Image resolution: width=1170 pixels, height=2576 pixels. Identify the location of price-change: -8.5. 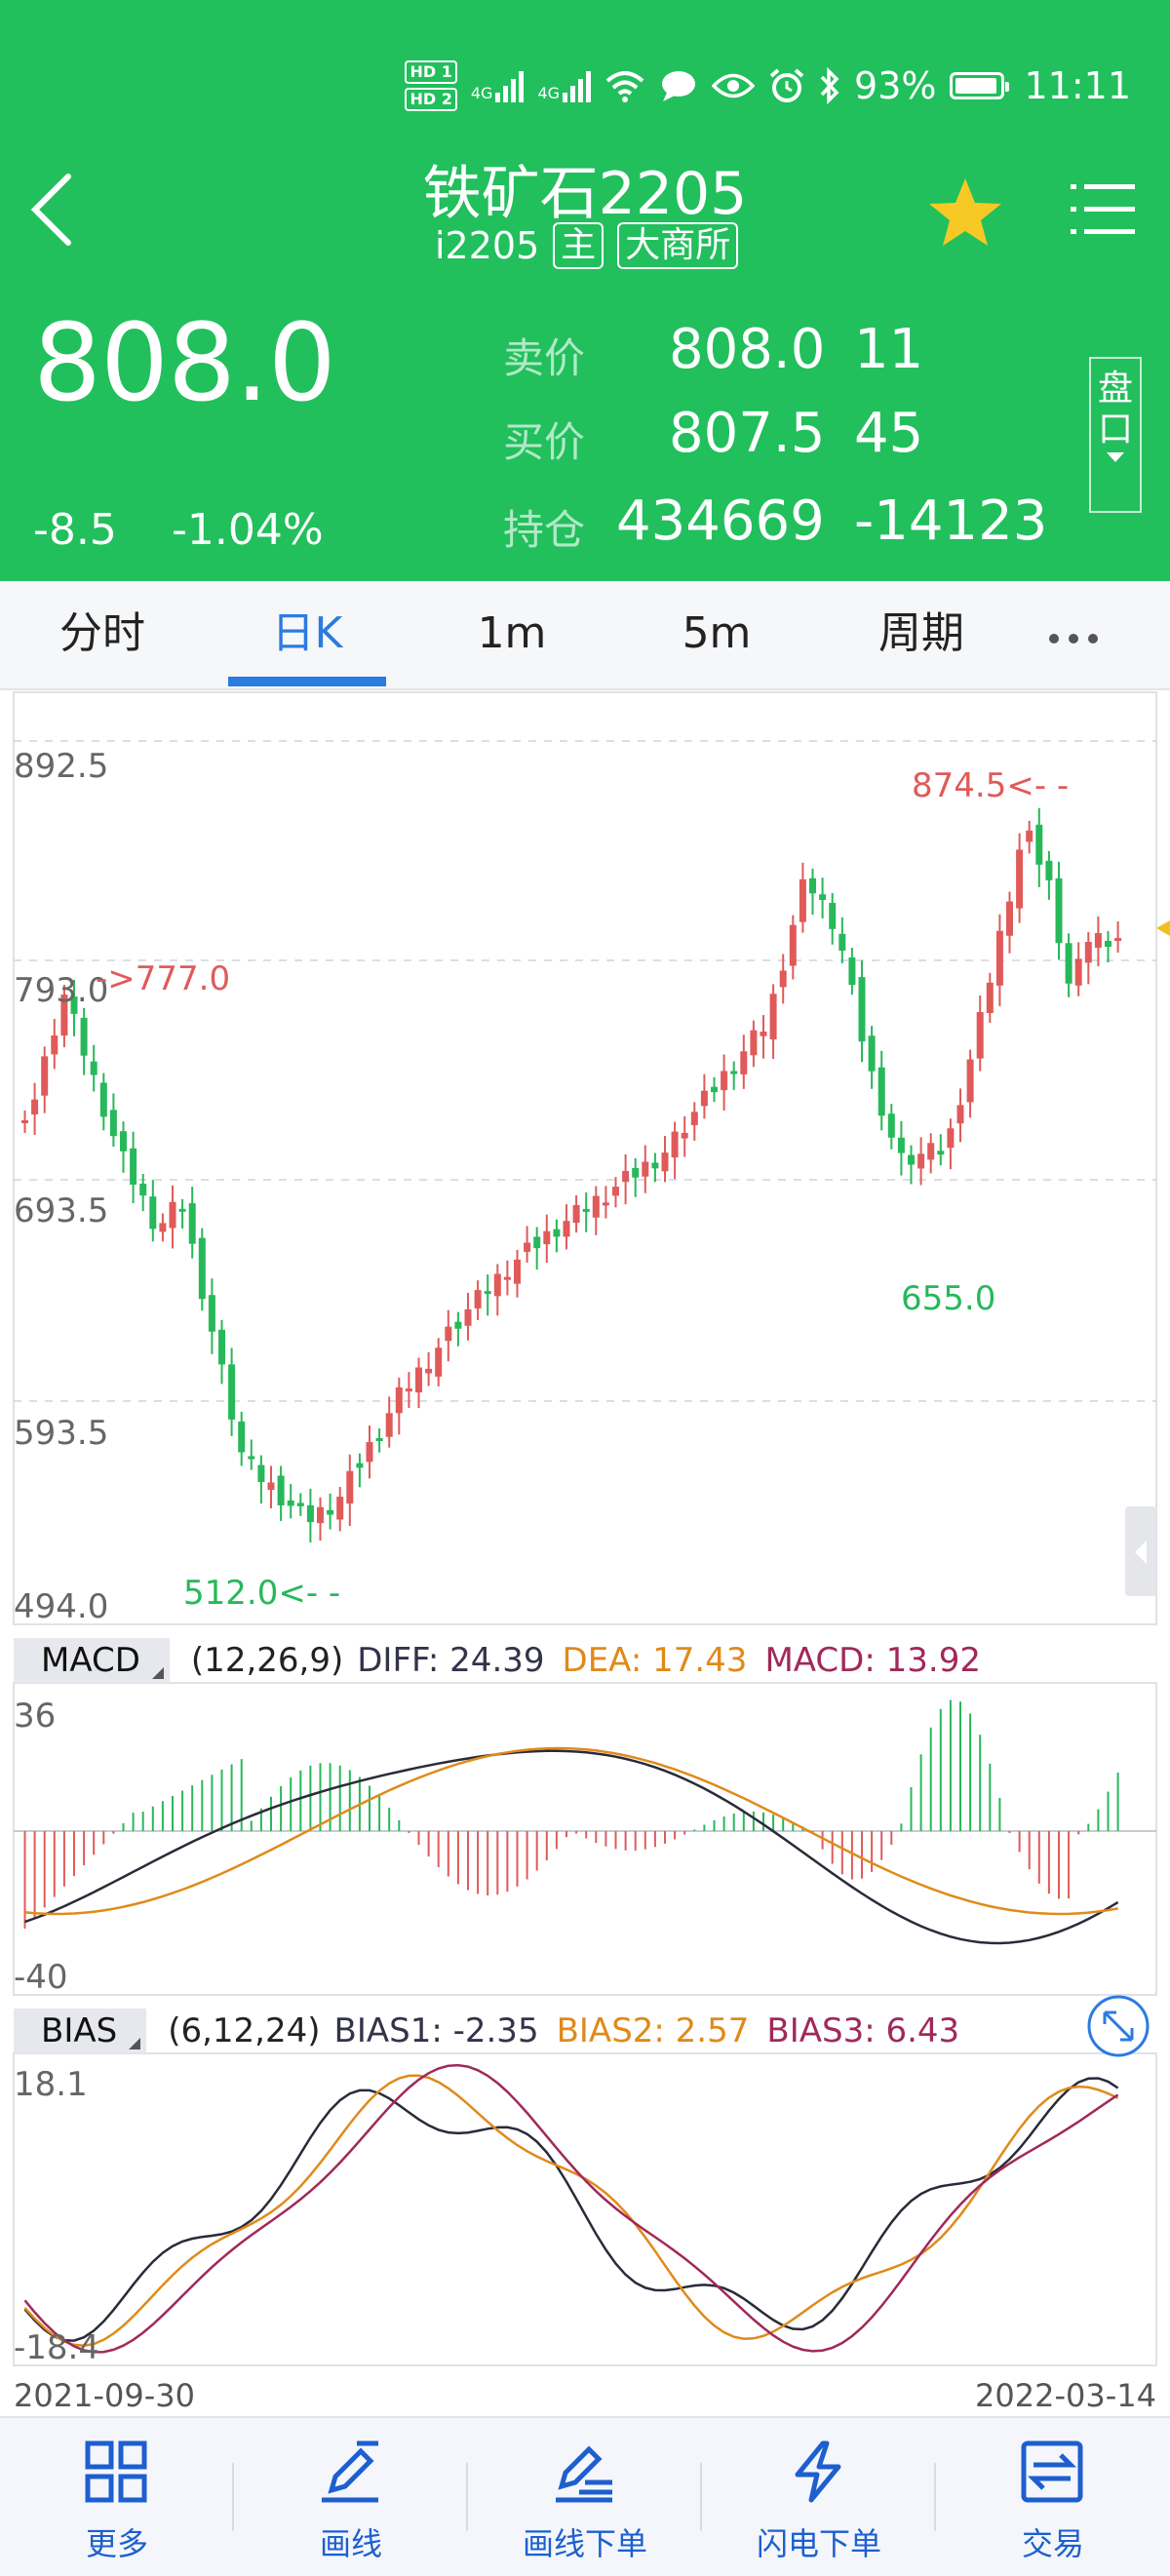
(75, 530).